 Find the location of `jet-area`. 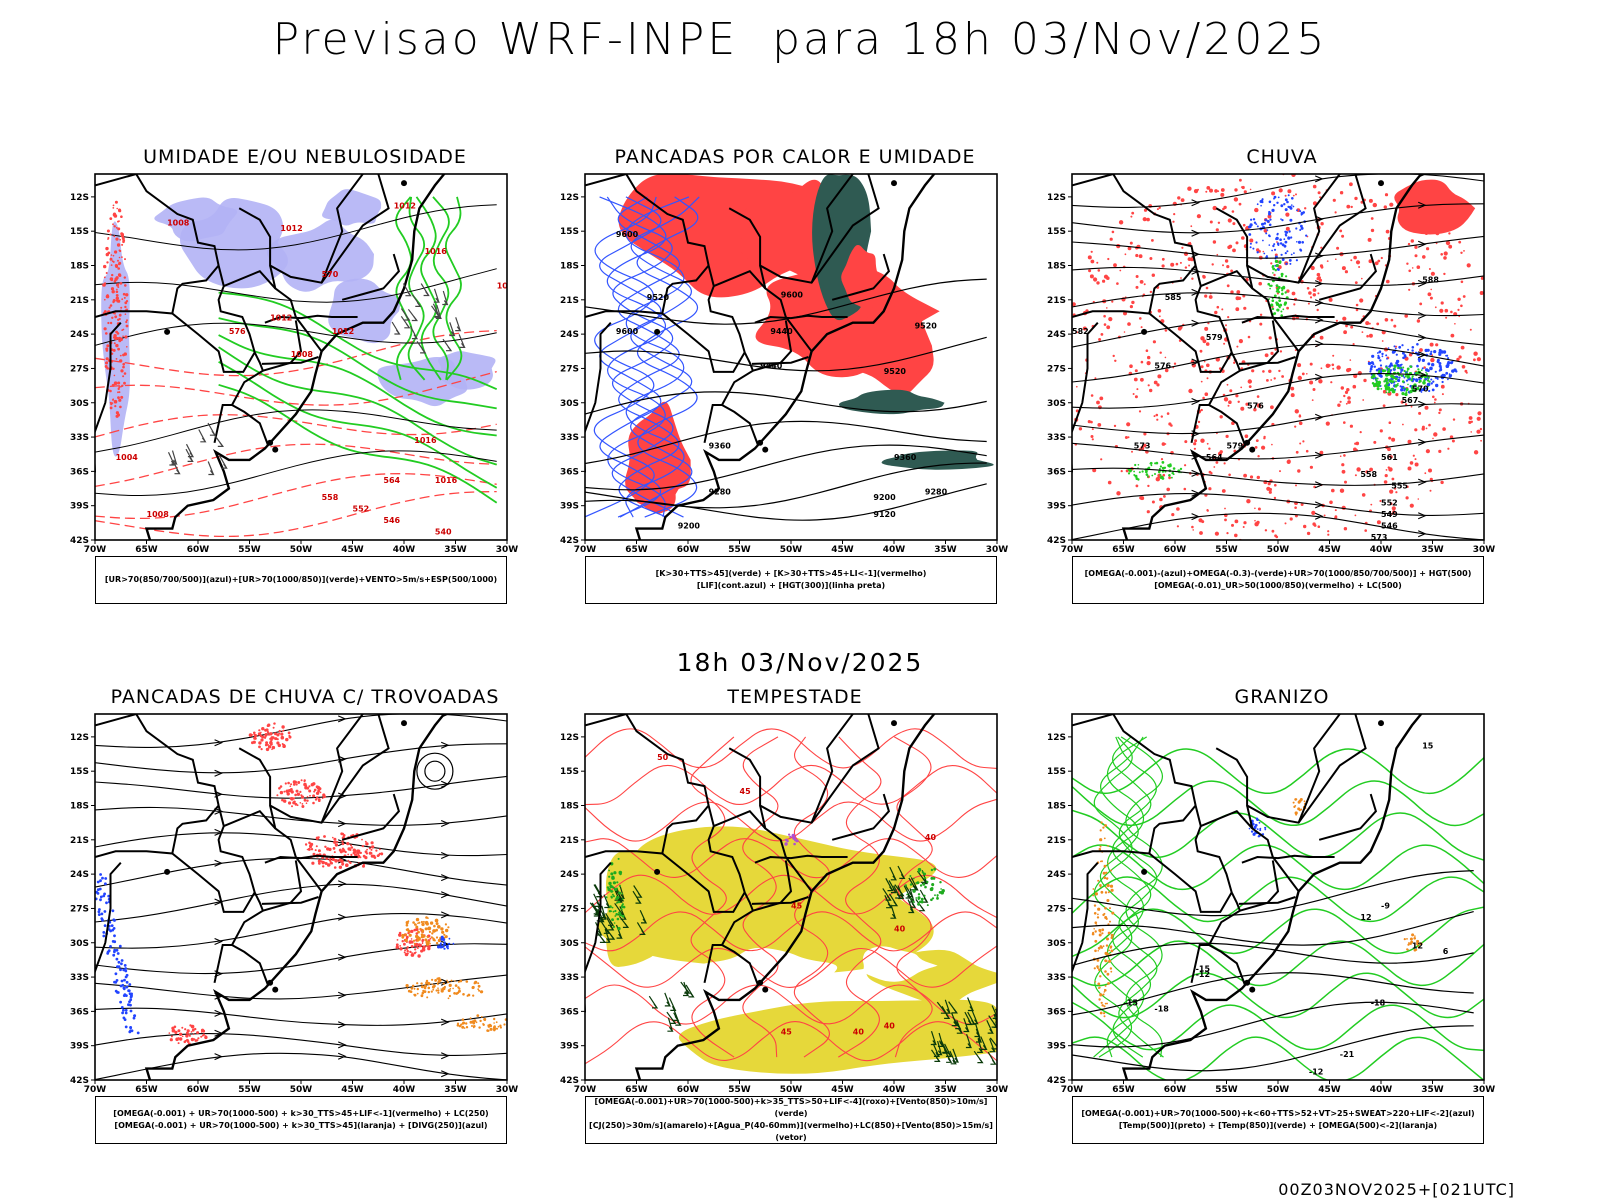

jet-area is located at coordinates (837, 1036).